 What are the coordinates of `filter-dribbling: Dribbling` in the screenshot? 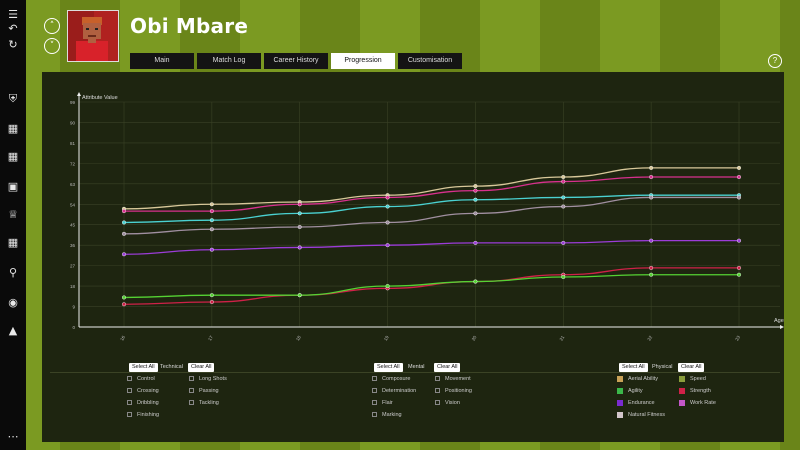 It's located at (143, 403).